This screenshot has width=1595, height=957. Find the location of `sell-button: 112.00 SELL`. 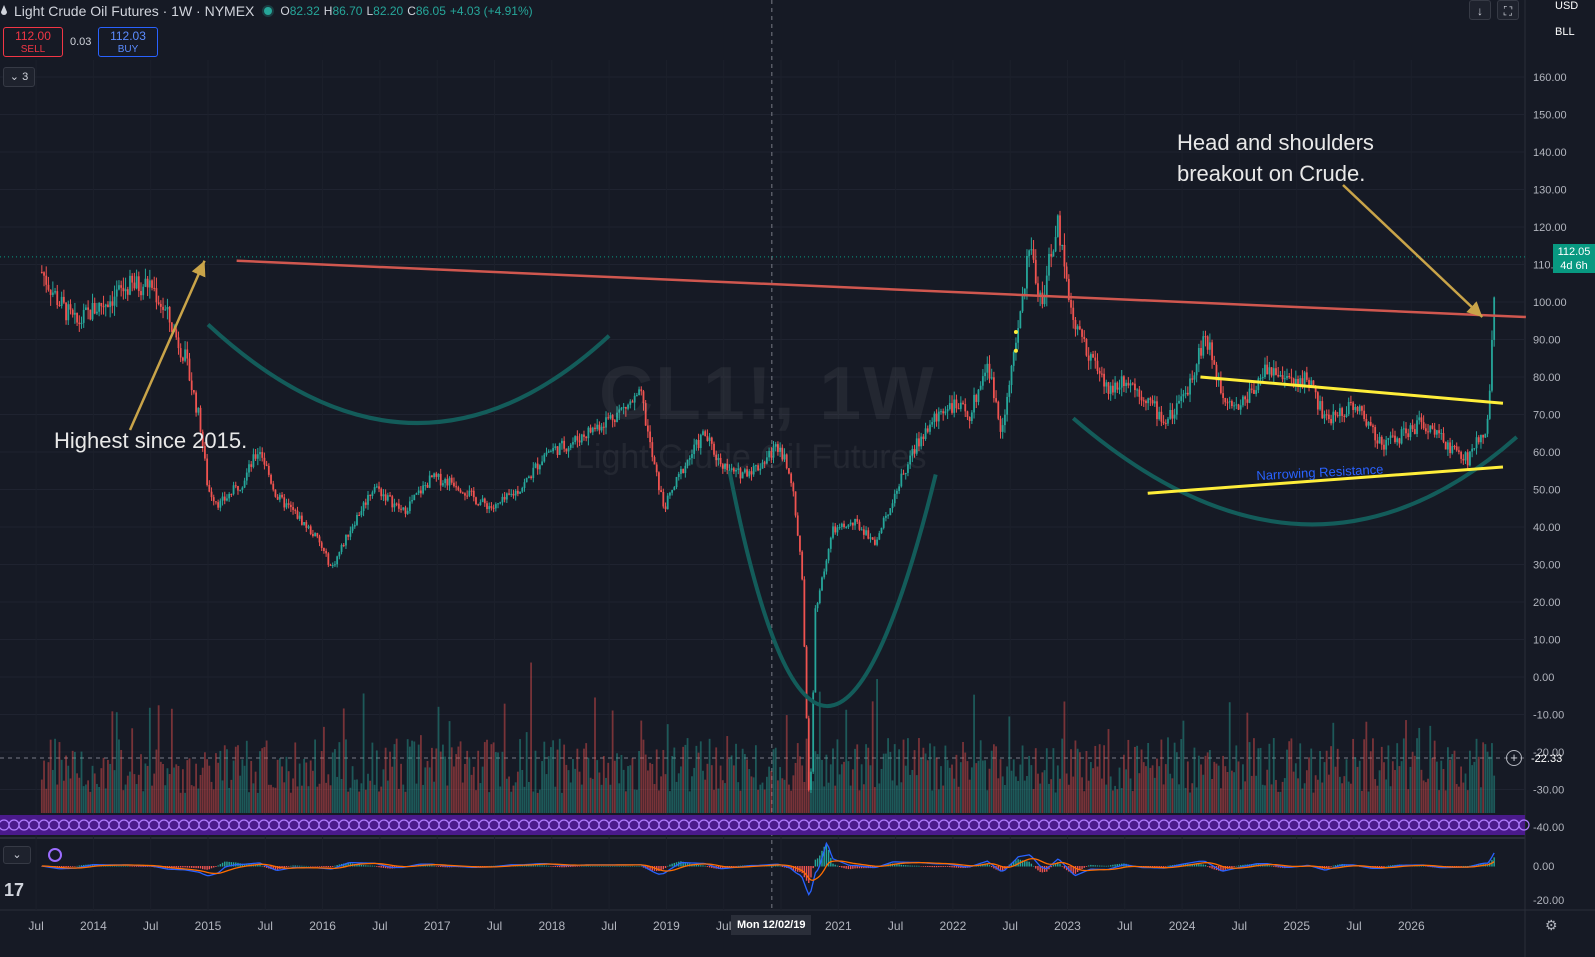

sell-button: 112.00 SELL is located at coordinates (33, 42).